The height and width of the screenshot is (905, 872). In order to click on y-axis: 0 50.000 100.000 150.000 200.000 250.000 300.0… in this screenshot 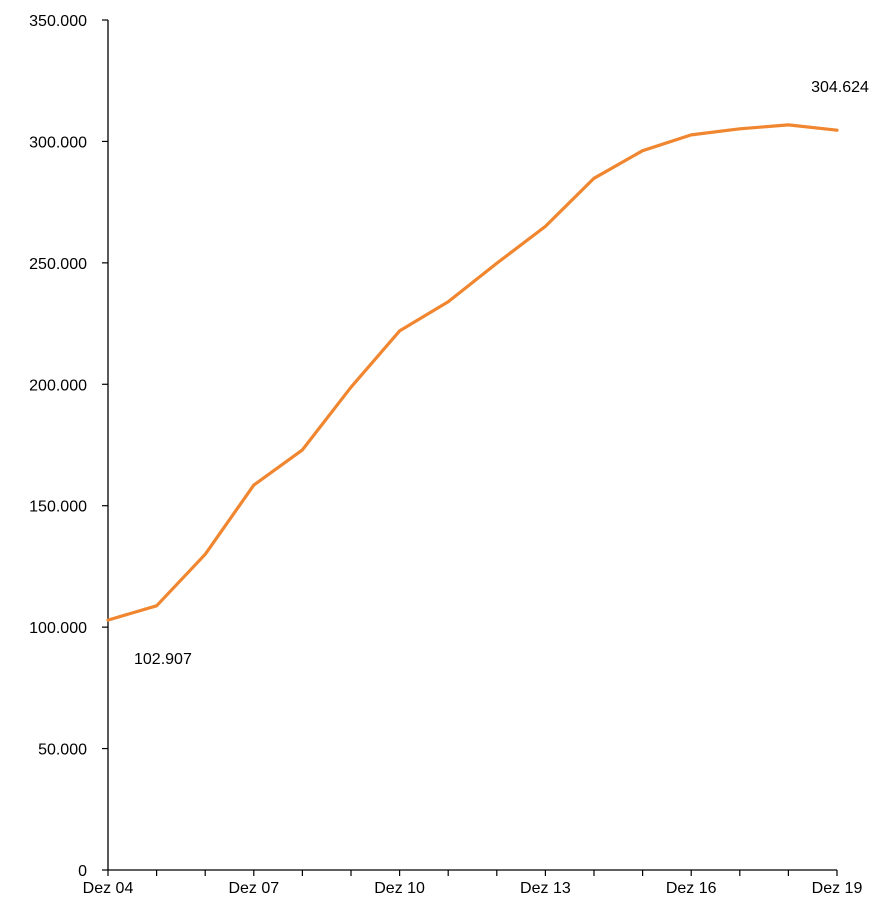, I will do `click(68, 446)`.